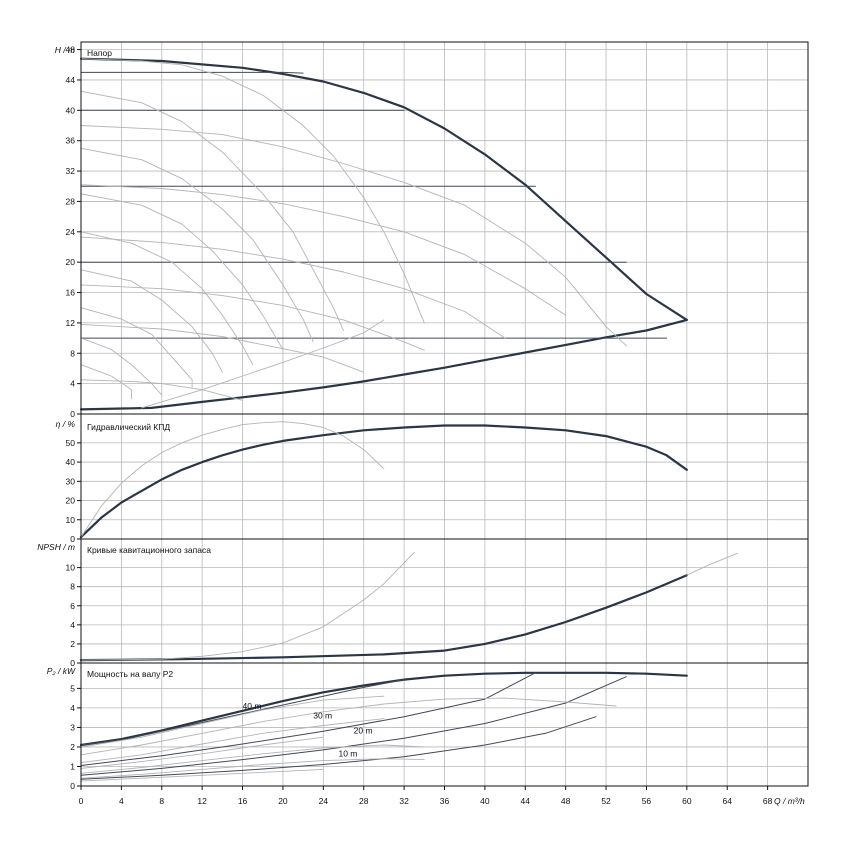 The image size is (850, 850). I want to click on x-tick-label: 36, so click(445, 801).